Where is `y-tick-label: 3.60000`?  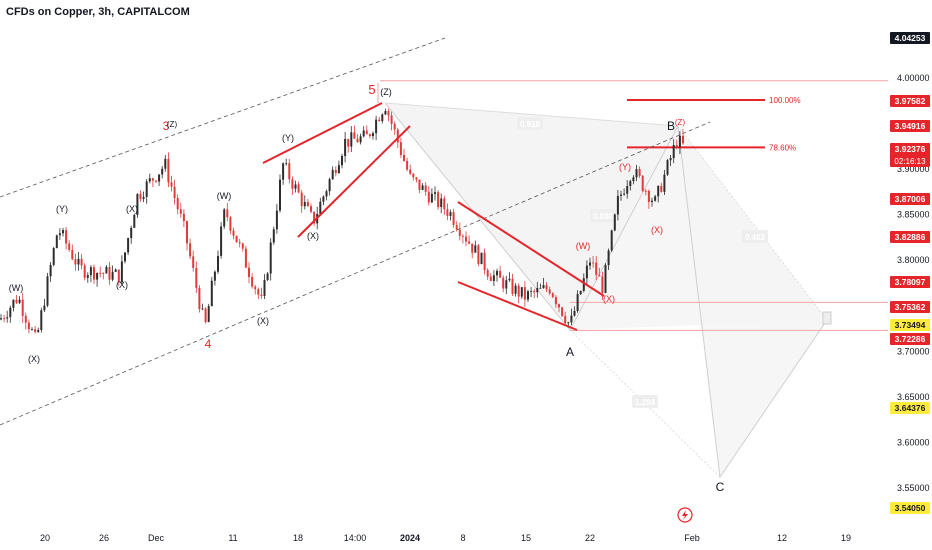 y-tick-label: 3.60000 is located at coordinates (913, 442).